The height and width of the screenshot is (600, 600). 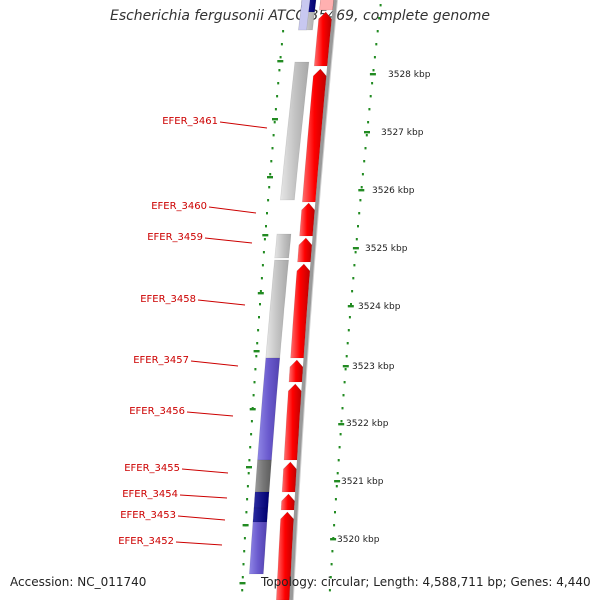 What do you see at coordinates (152, 468) in the screenshot?
I see `gene-label: EFER_3455` at bounding box center [152, 468].